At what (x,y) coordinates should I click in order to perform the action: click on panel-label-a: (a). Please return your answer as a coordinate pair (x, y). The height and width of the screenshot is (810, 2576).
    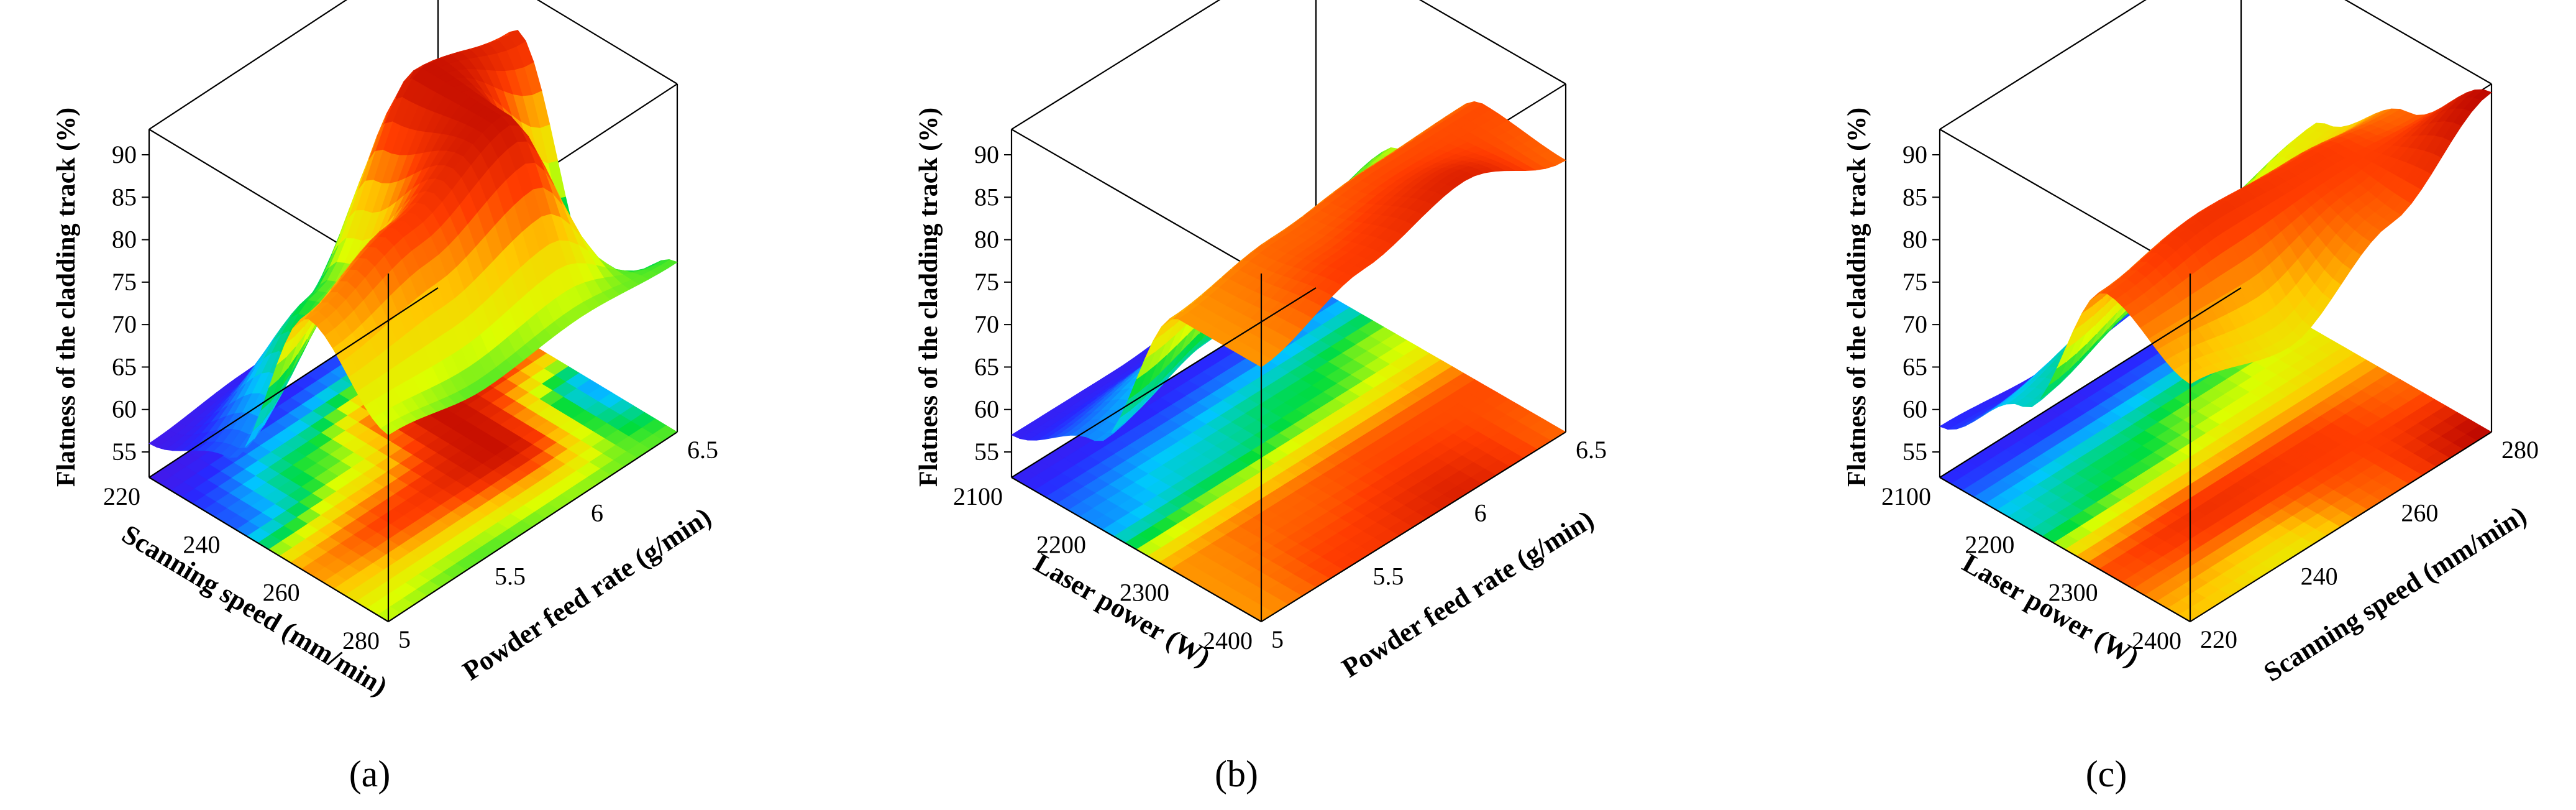
    Looking at the image, I should click on (370, 773).